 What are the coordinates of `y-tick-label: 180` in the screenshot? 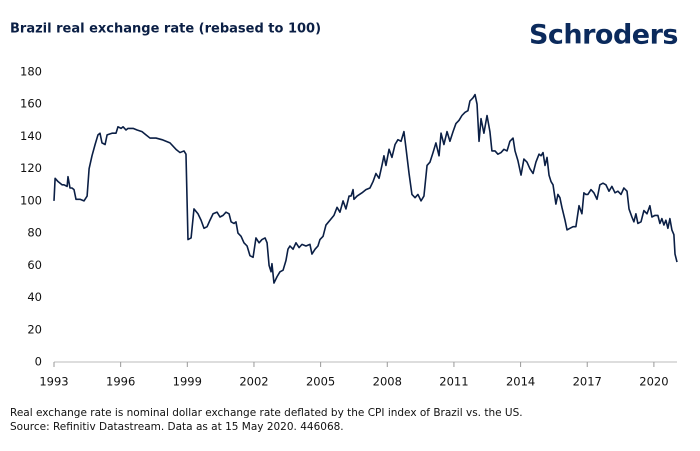 It's located at (31, 72).